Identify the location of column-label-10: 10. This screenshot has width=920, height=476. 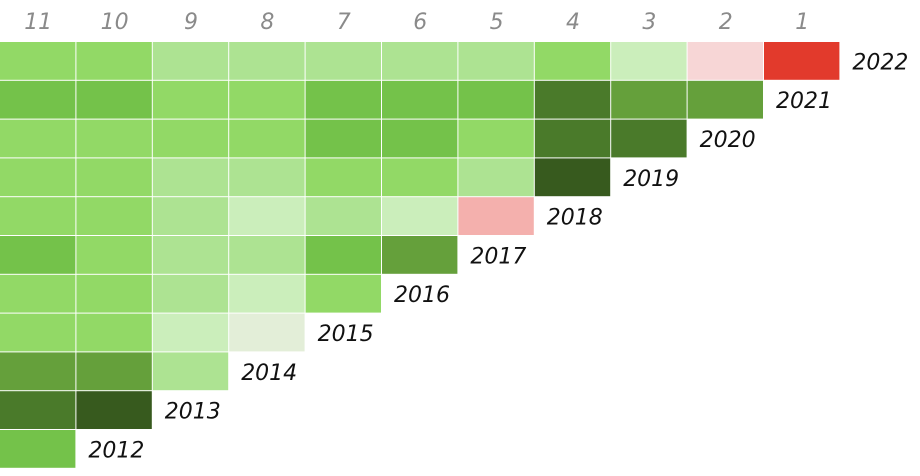
(115, 22).